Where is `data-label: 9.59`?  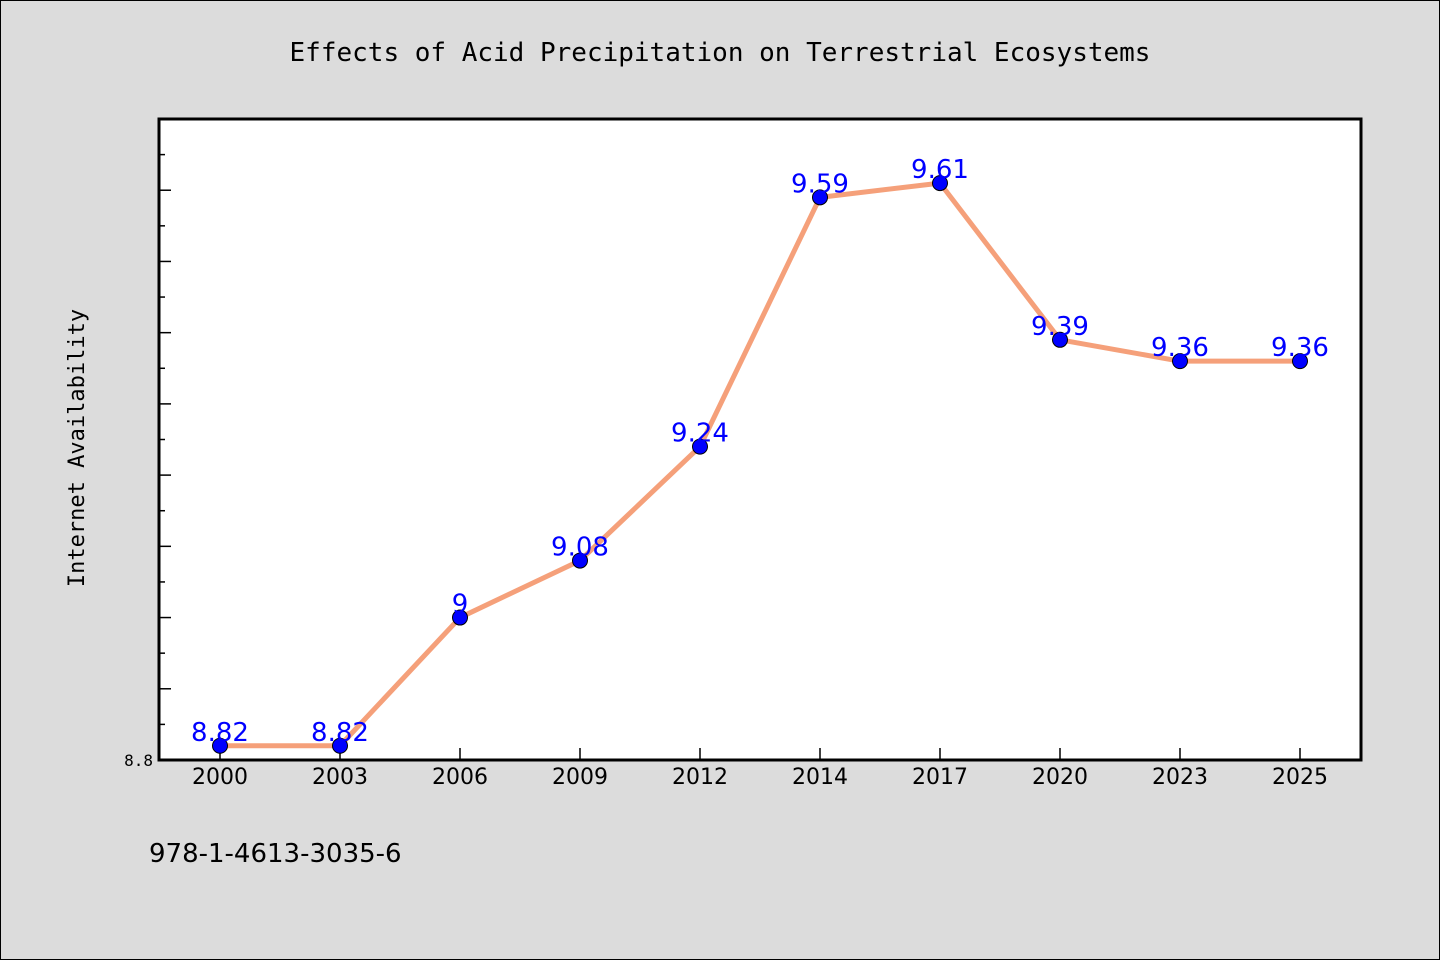
data-label: 9.59 is located at coordinates (820, 184).